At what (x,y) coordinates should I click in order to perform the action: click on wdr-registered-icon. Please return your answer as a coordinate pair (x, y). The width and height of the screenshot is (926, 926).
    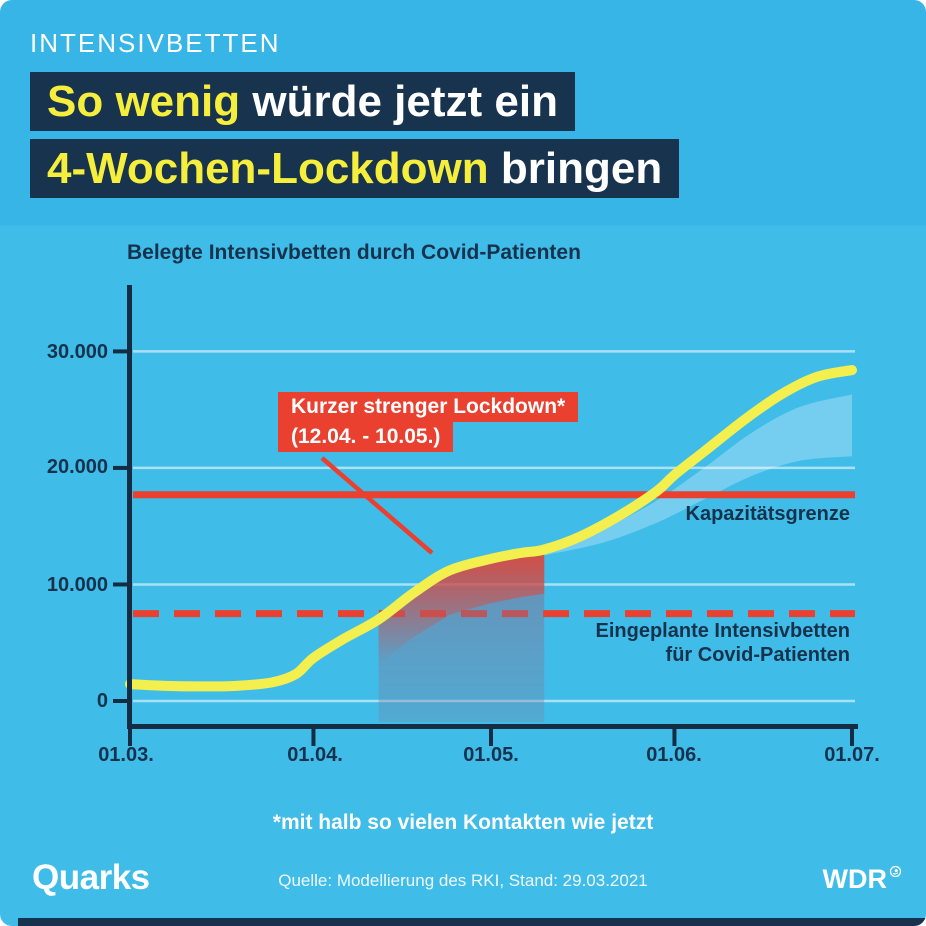
    Looking at the image, I should click on (895, 871).